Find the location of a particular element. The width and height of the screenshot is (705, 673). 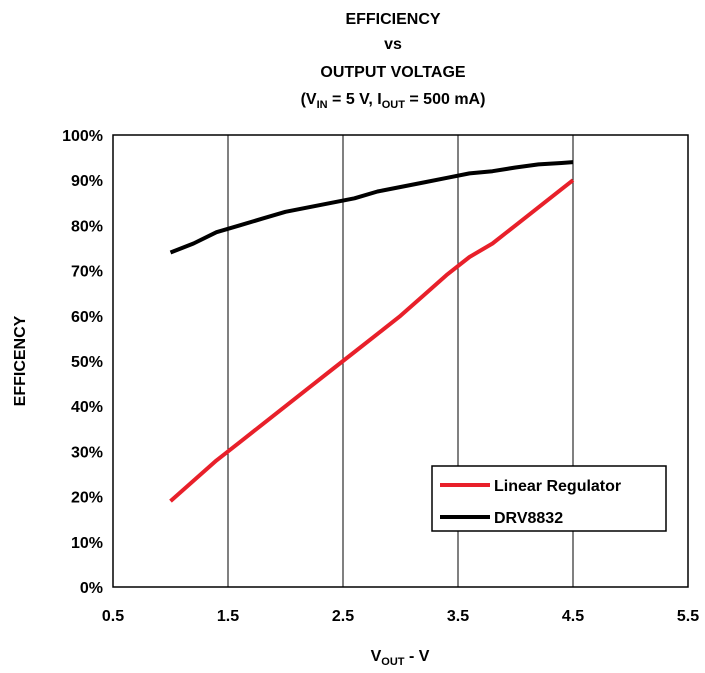

legend: Linear Regulator DRV8832 is located at coordinates (549, 498).